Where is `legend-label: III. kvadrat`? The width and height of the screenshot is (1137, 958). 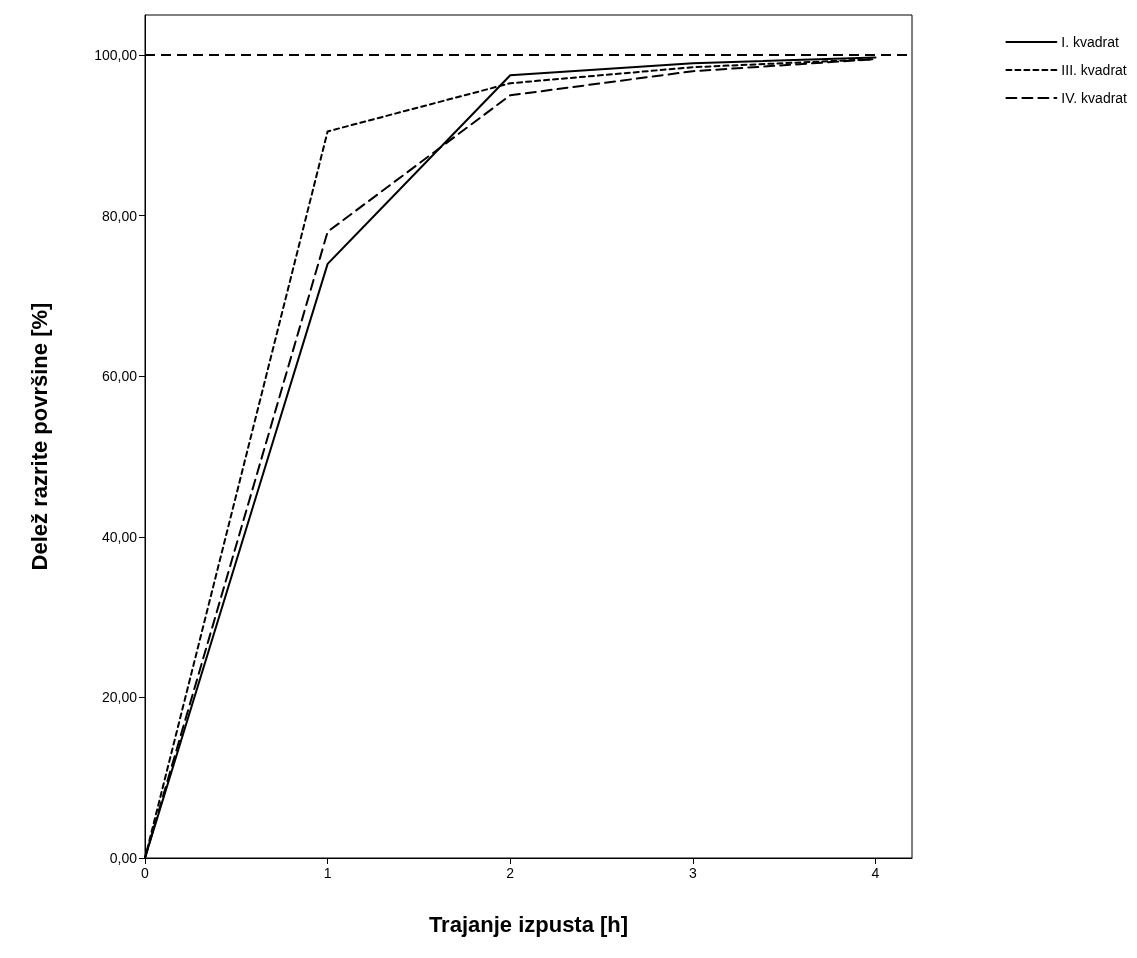 legend-label: III. kvadrat is located at coordinates (1094, 70).